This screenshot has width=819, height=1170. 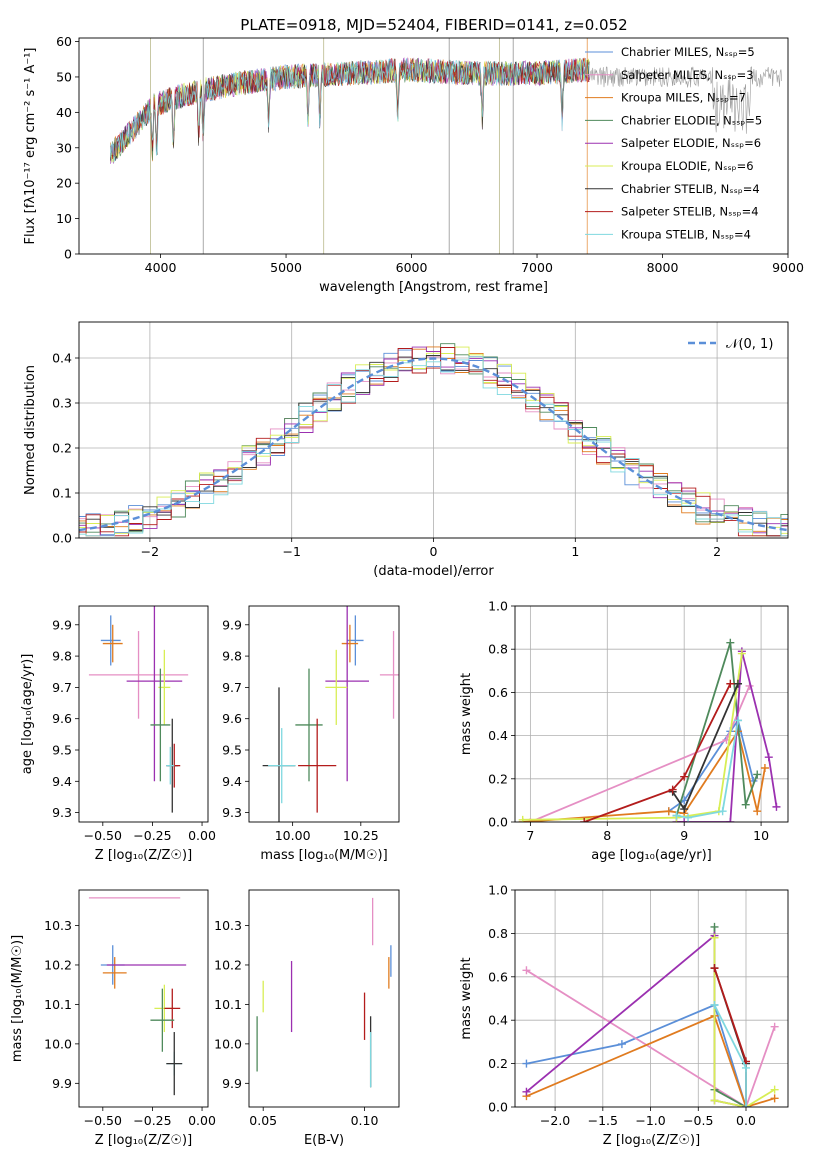 I want to click on x-axis-label: age [log₁₀(age/yr)], so click(x=651, y=855).